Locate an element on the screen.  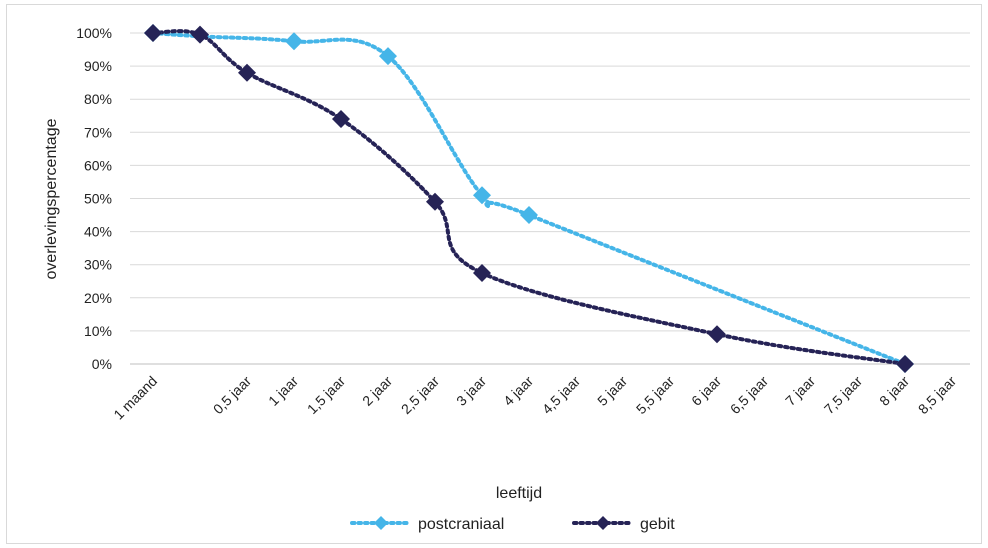
x-tick-label: 7 jaar is located at coordinates (800, 391).